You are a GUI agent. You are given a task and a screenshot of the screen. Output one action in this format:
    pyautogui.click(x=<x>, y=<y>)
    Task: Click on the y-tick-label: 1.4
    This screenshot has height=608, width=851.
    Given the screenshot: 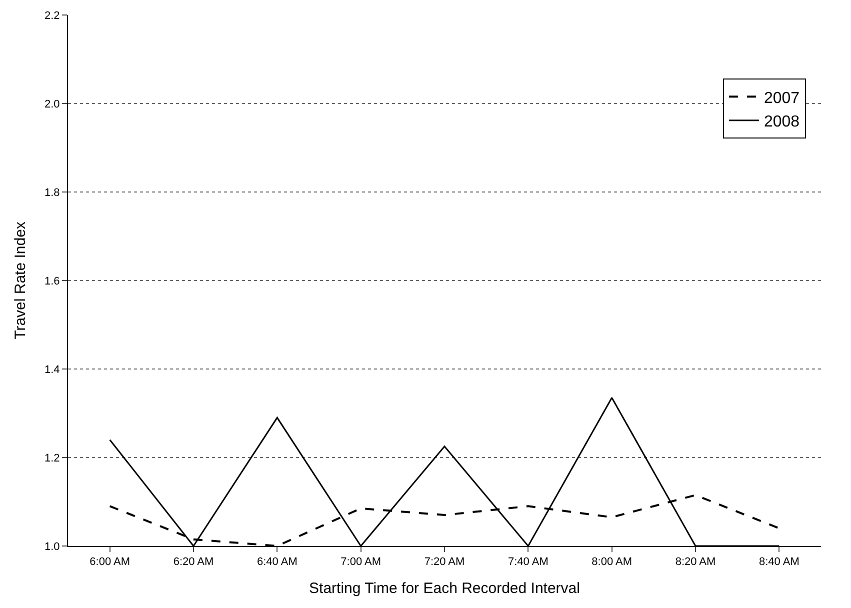 What is the action you would take?
    pyautogui.click(x=52, y=370)
    